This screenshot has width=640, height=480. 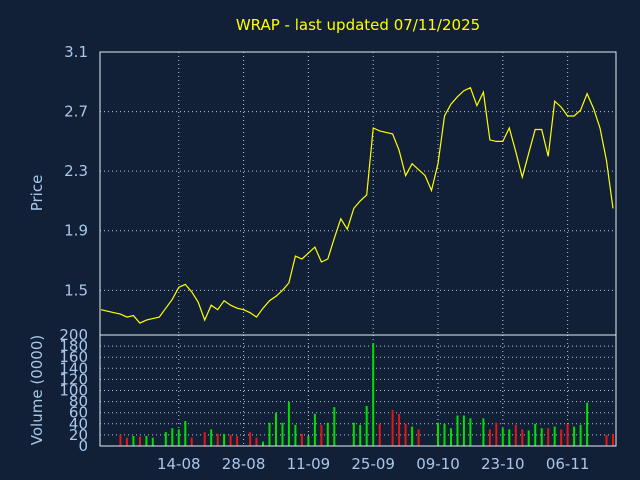 I want to click on price-tick-label: 2.3, so click(x=76, y=171).